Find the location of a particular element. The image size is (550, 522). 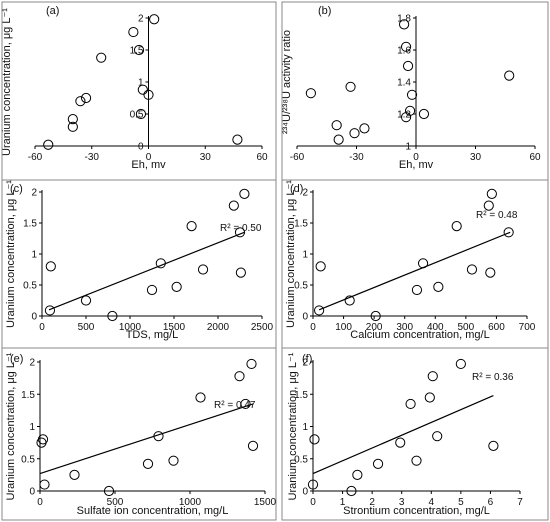

x-axis-label: Strontium concentration, mg/L is located at coordinates (416, 511).